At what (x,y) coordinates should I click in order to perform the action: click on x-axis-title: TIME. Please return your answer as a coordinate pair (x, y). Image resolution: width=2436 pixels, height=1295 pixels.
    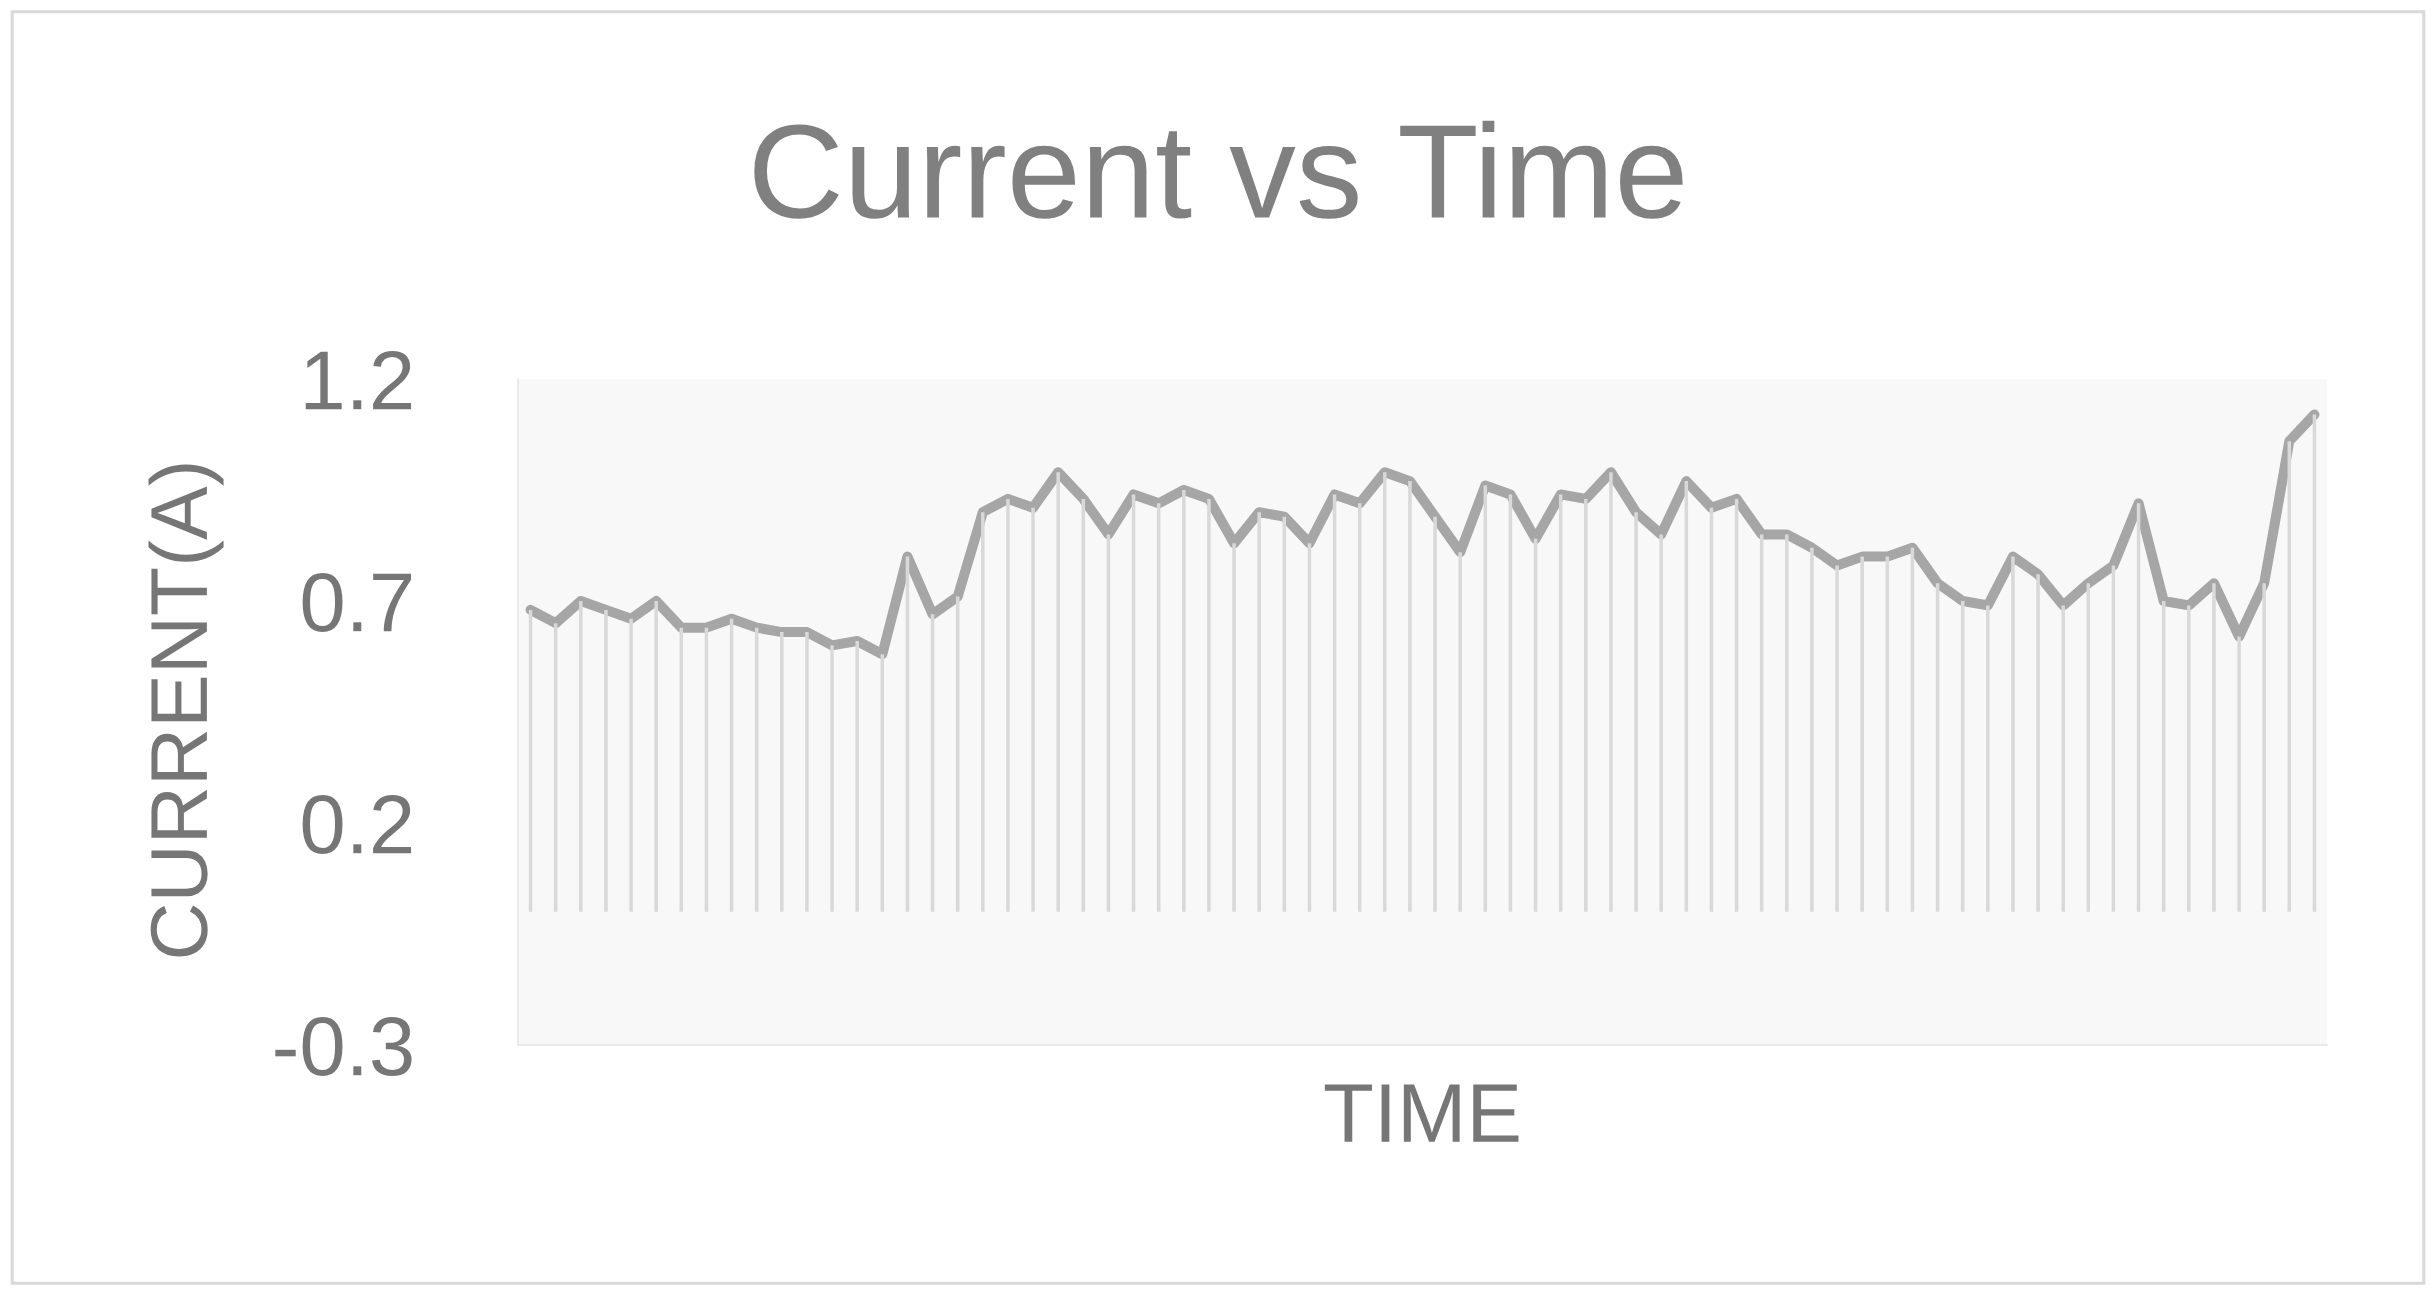
    Looking at the image, I should click on (1421, 1113).